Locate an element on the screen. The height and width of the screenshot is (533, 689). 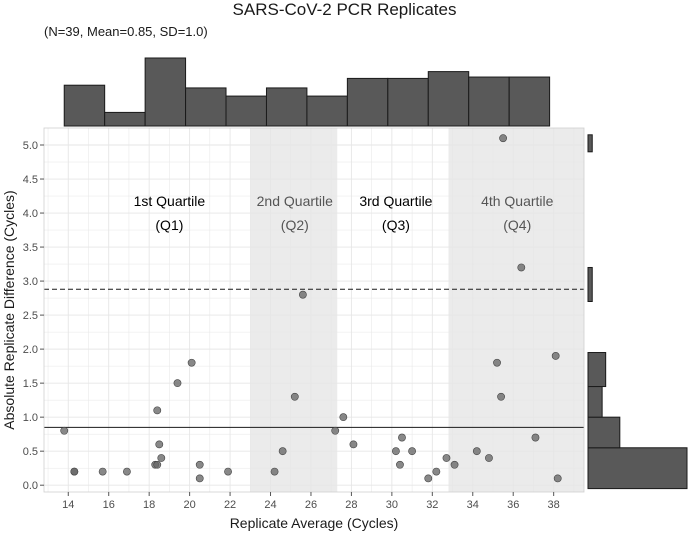
y-tick-label: 1.5 is located at coordinates (30, 384).